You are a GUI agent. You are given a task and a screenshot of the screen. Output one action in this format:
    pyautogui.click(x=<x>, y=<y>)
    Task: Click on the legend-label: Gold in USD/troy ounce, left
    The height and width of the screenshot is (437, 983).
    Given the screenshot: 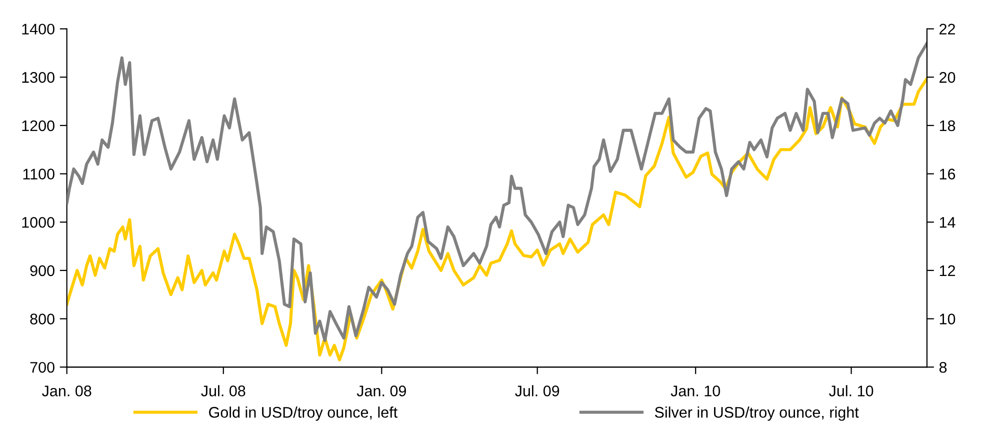 What is the action you would take?
    pyautogui.click(x=303, y=413)
    